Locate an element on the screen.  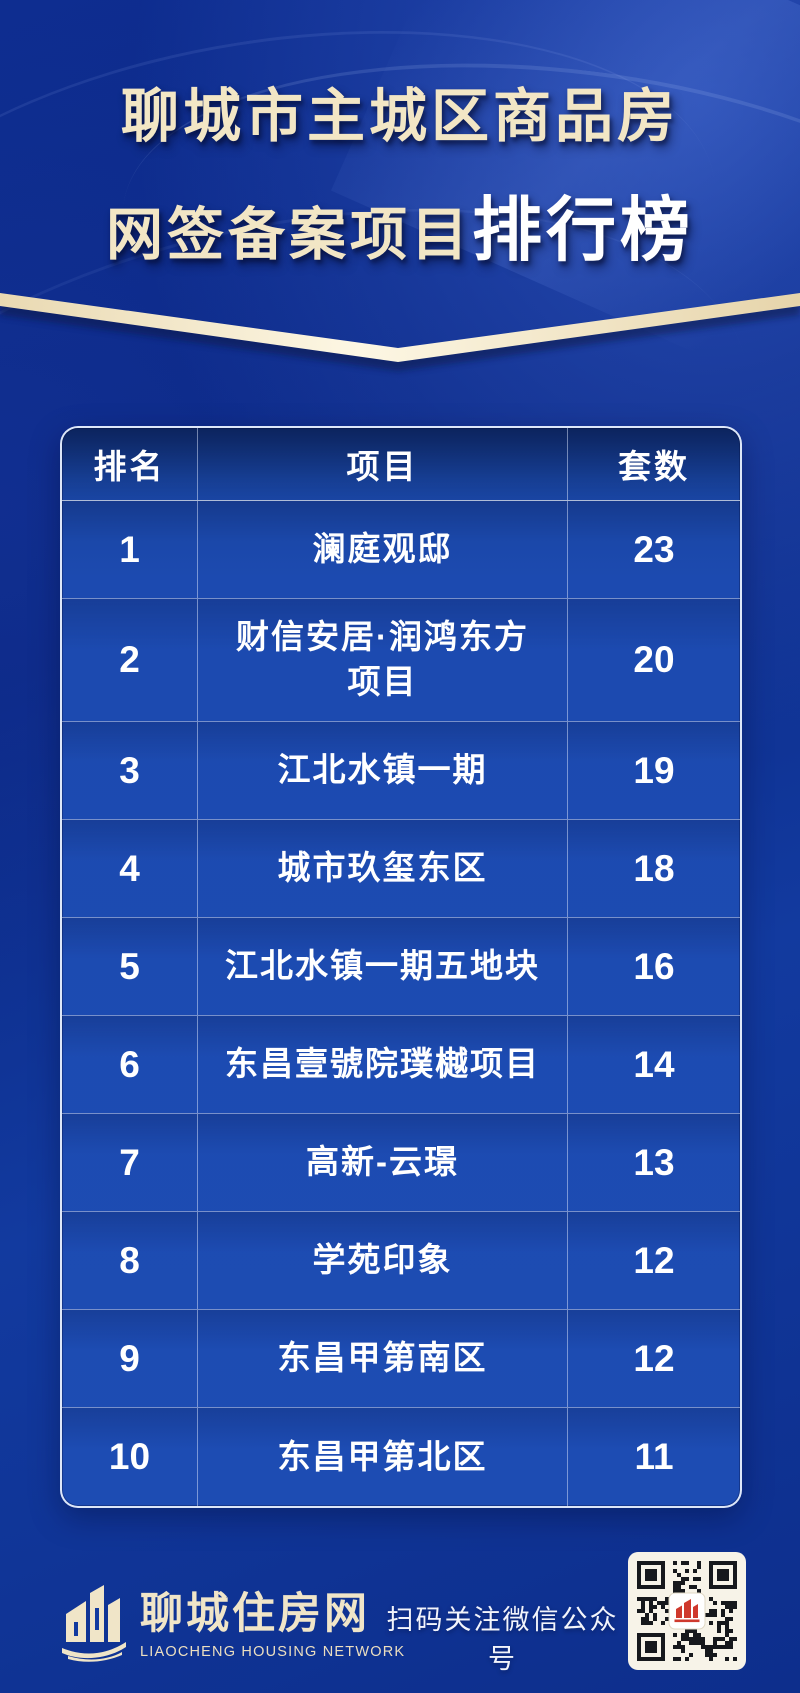
project-cell: 江北水镇一期五地块 is located at coordinates (383, 966).